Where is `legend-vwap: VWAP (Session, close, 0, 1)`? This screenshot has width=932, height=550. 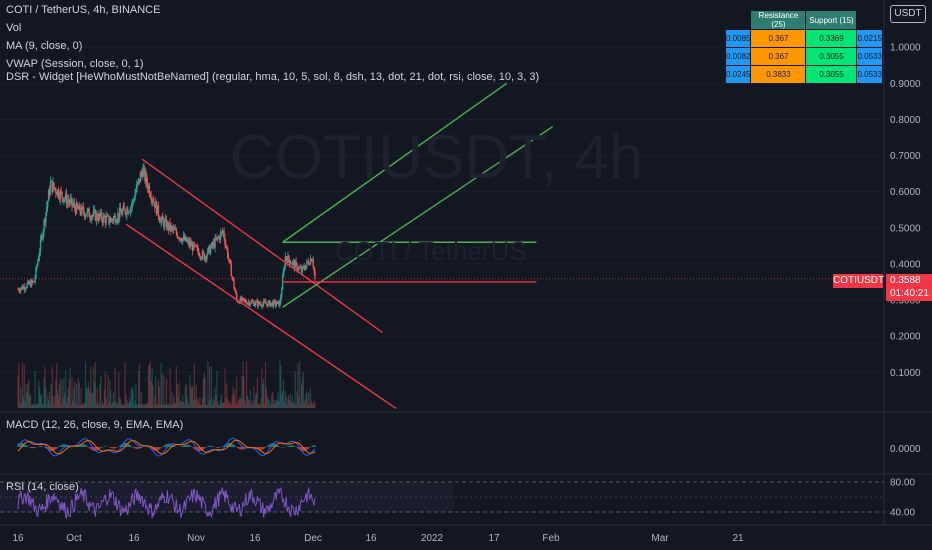 legend-vwap: VWAP (Session, close, 0, 1) is located at coordinates (75, 64).